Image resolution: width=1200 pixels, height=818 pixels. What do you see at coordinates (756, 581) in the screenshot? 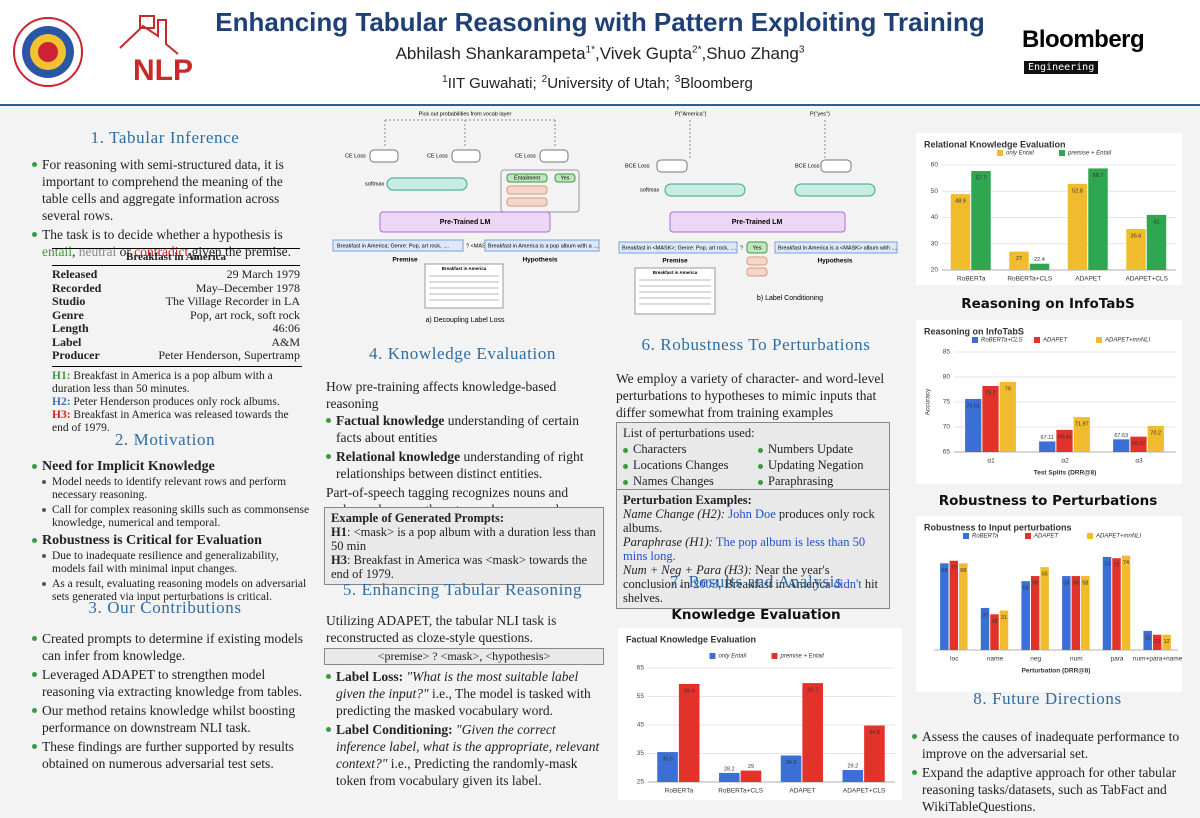
I see `heading: 7. Results and Analysis` at bounding box center [756, 581].